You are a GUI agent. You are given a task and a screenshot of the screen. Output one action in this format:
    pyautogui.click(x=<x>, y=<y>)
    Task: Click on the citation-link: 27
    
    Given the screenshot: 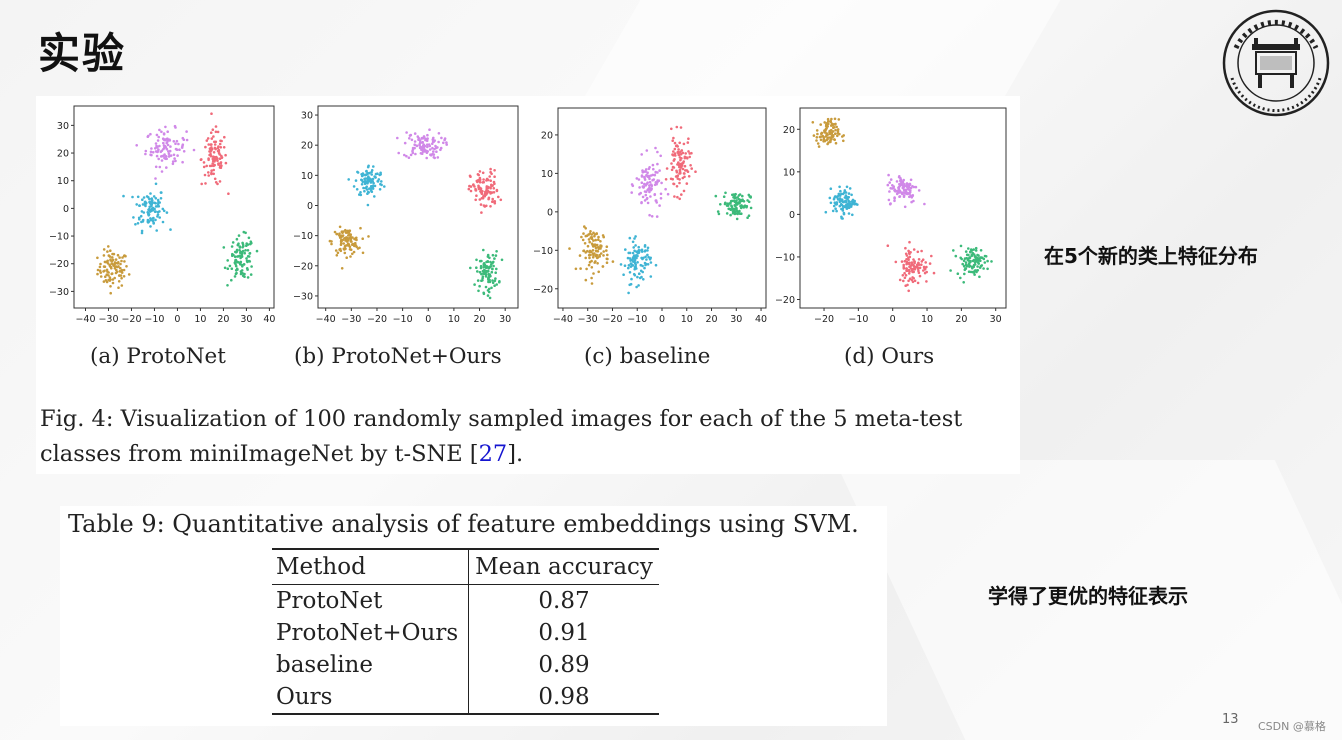 What is the action you would take?
    pyautogui.click(x=493, y=454)
    